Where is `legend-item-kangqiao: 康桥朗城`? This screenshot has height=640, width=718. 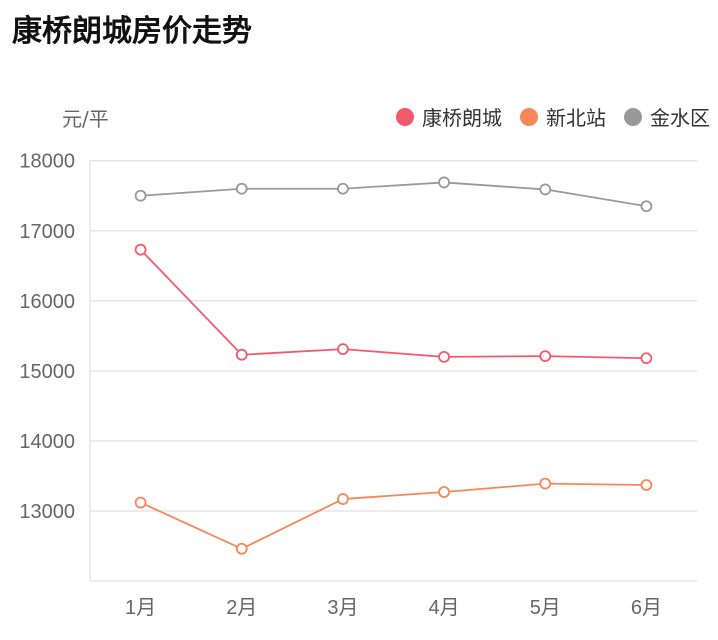 legend-item-kangqiao: 康桥朗城 is located at coordinates (449, 116).